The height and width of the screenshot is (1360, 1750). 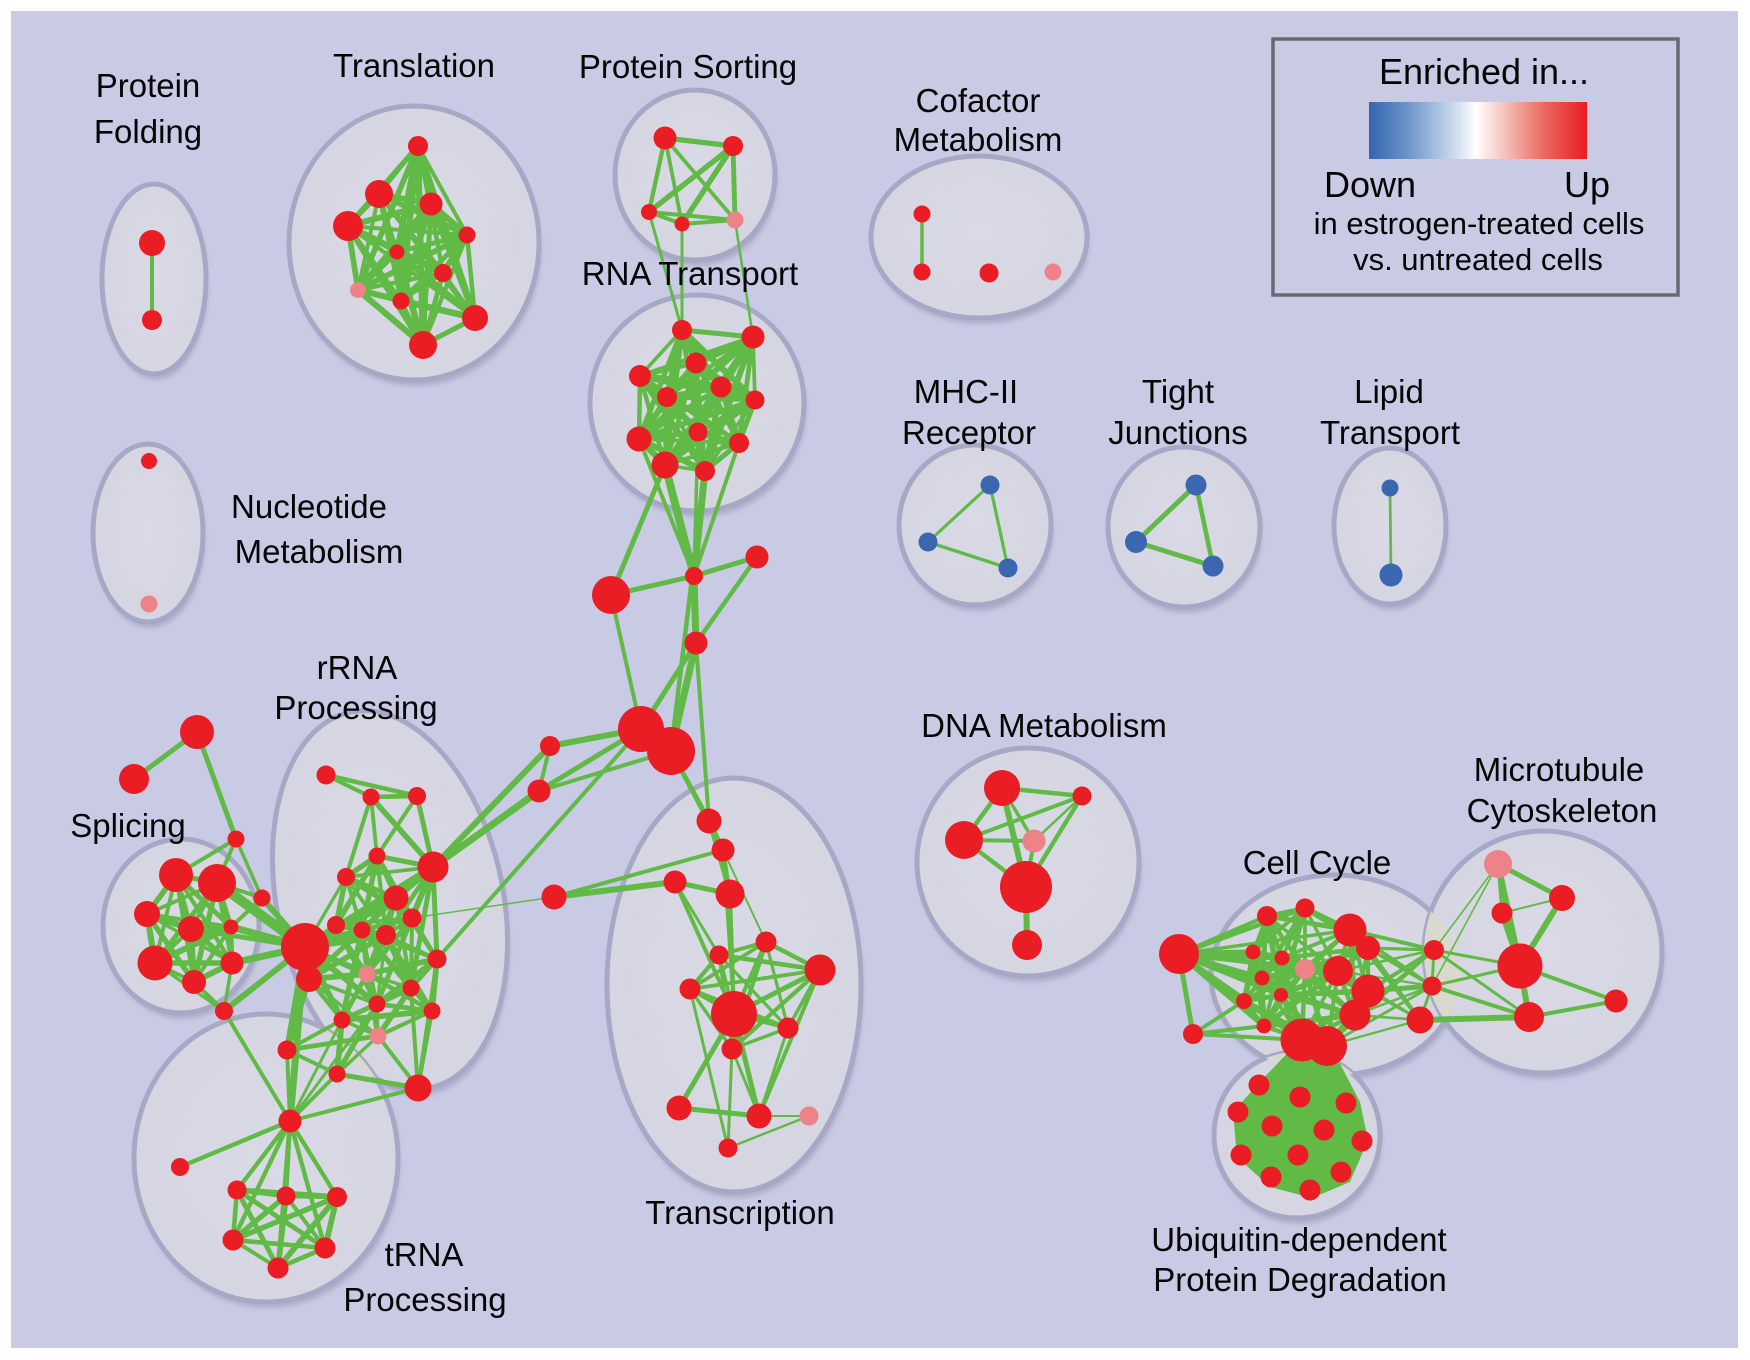 I want to click on svg-text: RNA Transport, so click(x=690, y=273).